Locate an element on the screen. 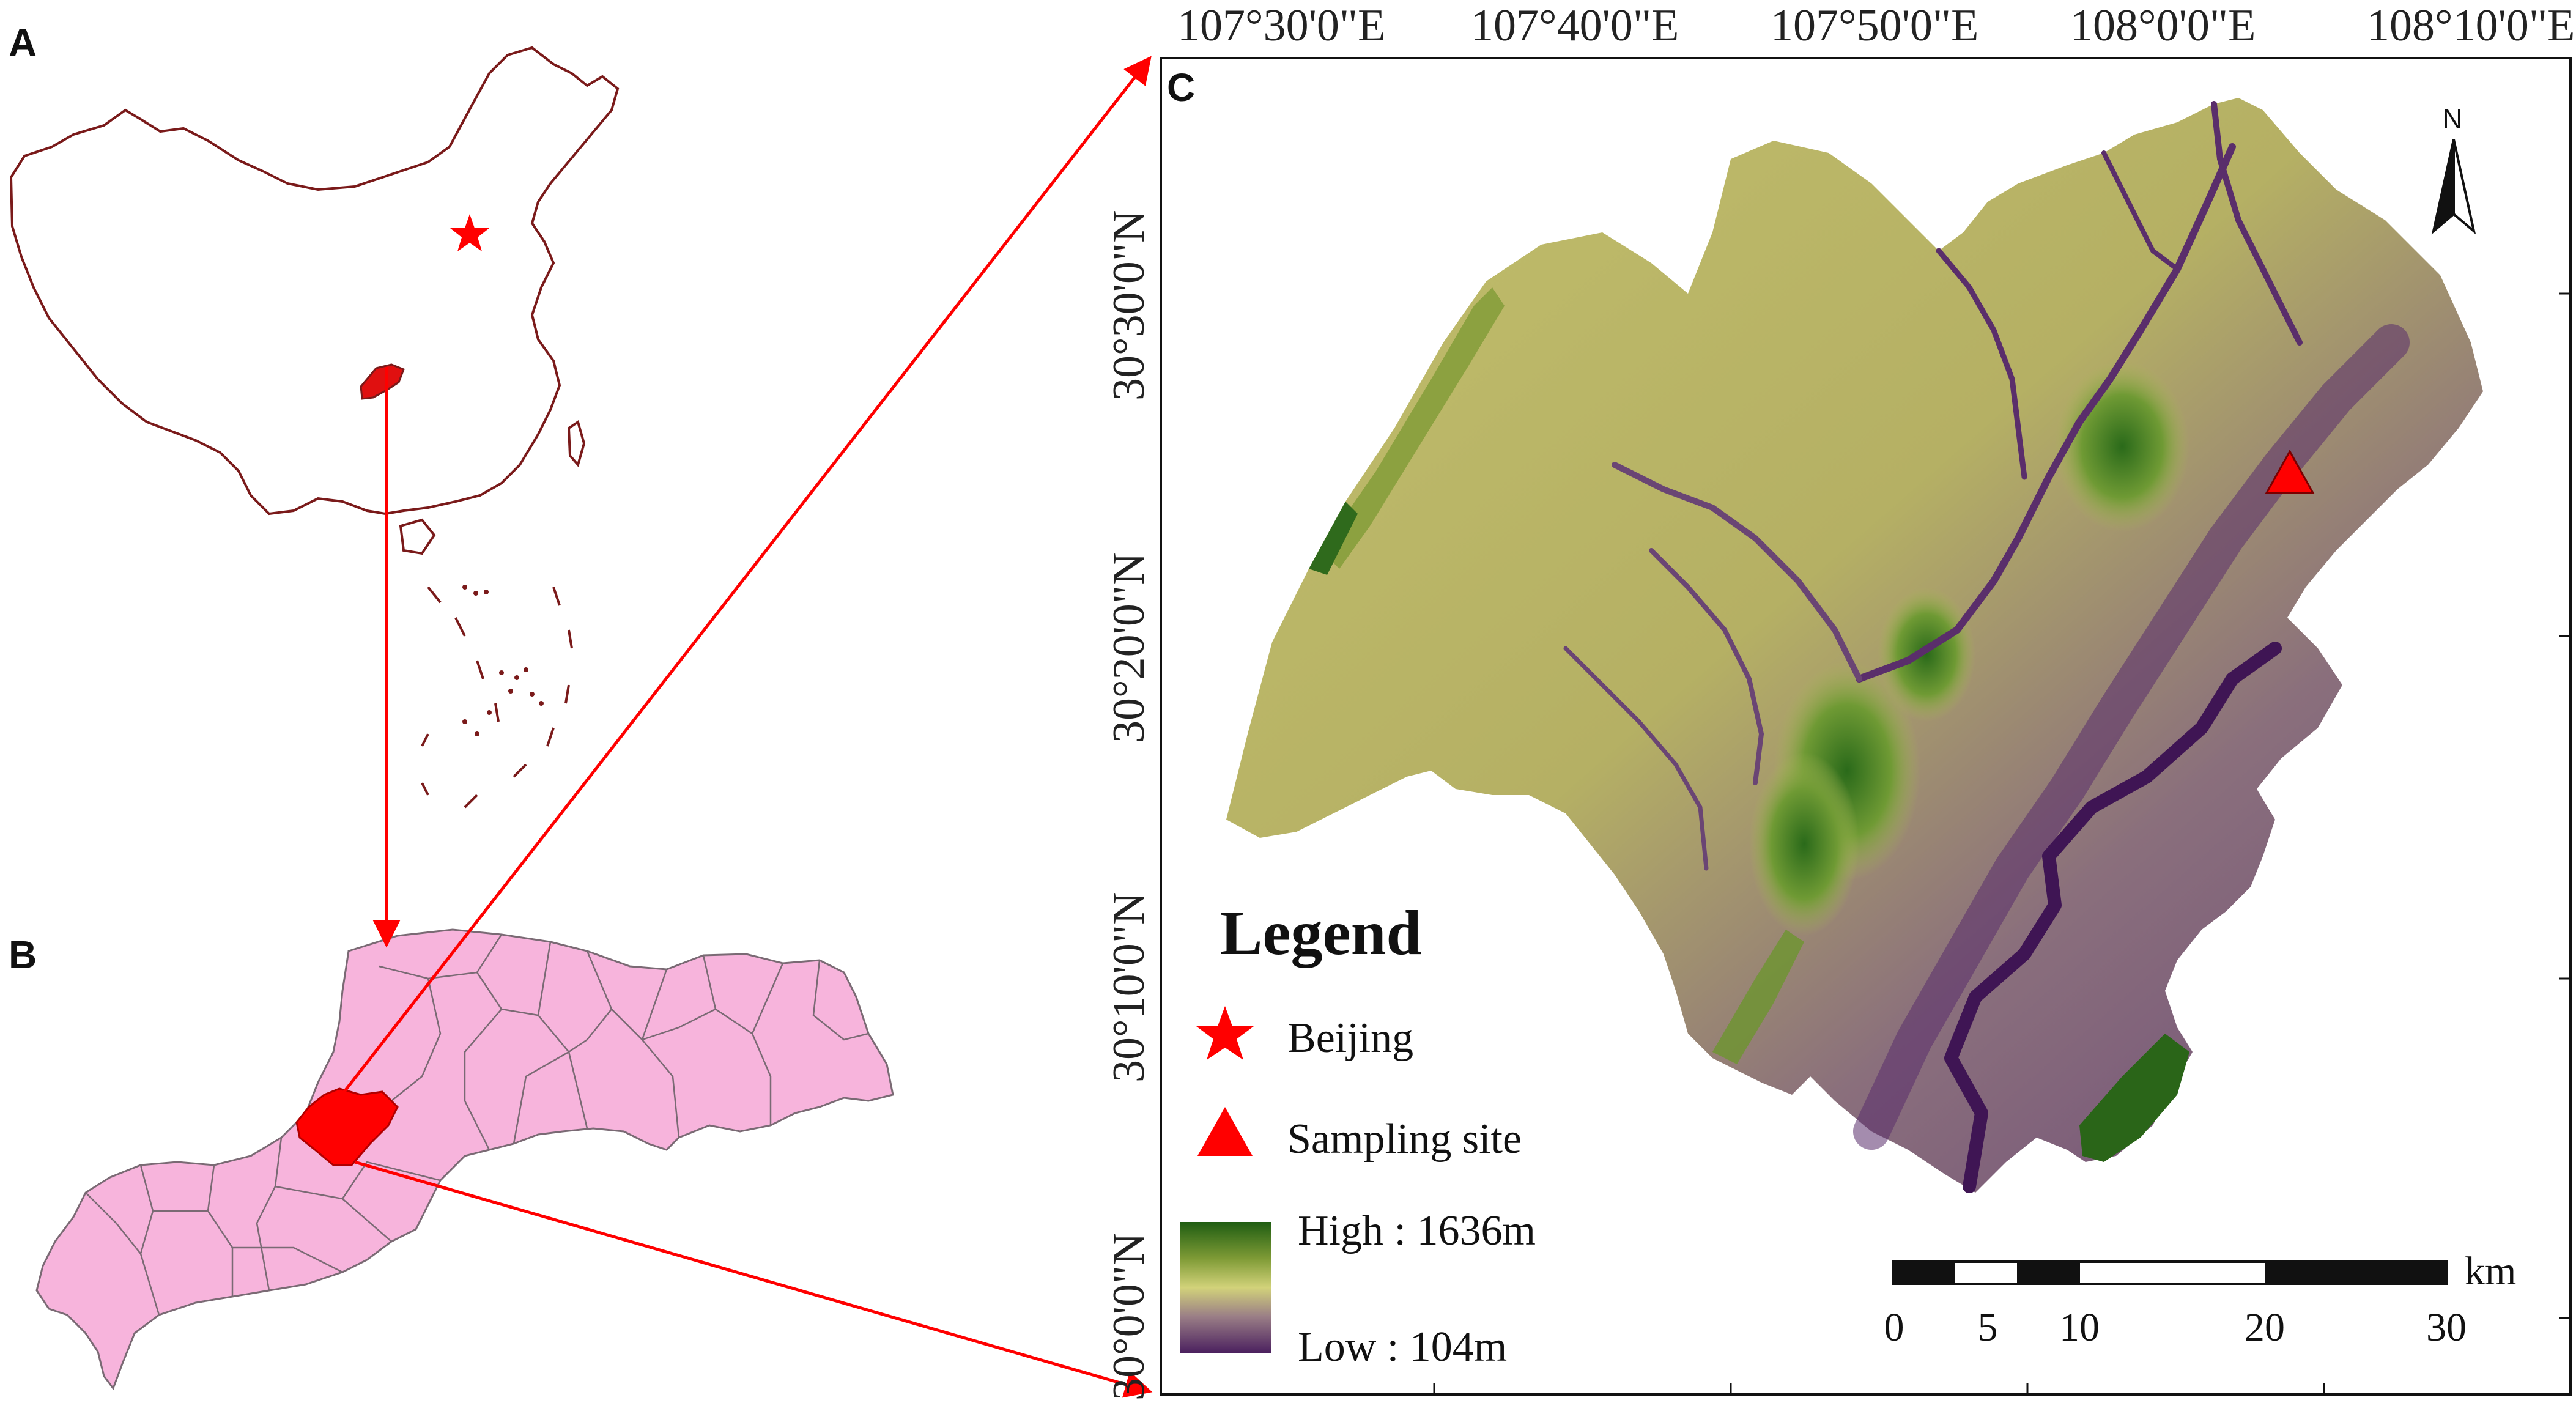 This screenshot has width=2576, height=1403. latitude-label: 30°20'0"N is located at coordinates (1129, 647).